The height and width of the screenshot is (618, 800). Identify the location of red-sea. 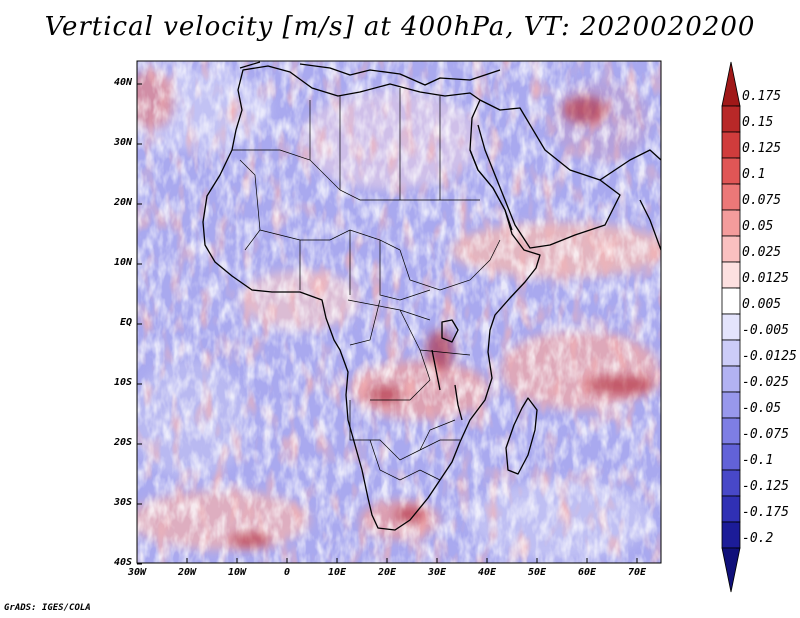
(491, 190).